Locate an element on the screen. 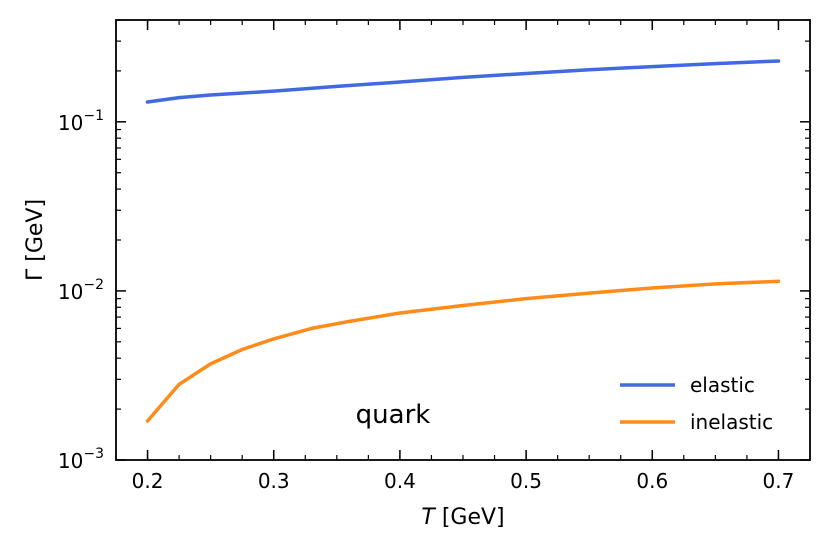  x-axis-label-symbol: T is located at coordinates (428, 517).